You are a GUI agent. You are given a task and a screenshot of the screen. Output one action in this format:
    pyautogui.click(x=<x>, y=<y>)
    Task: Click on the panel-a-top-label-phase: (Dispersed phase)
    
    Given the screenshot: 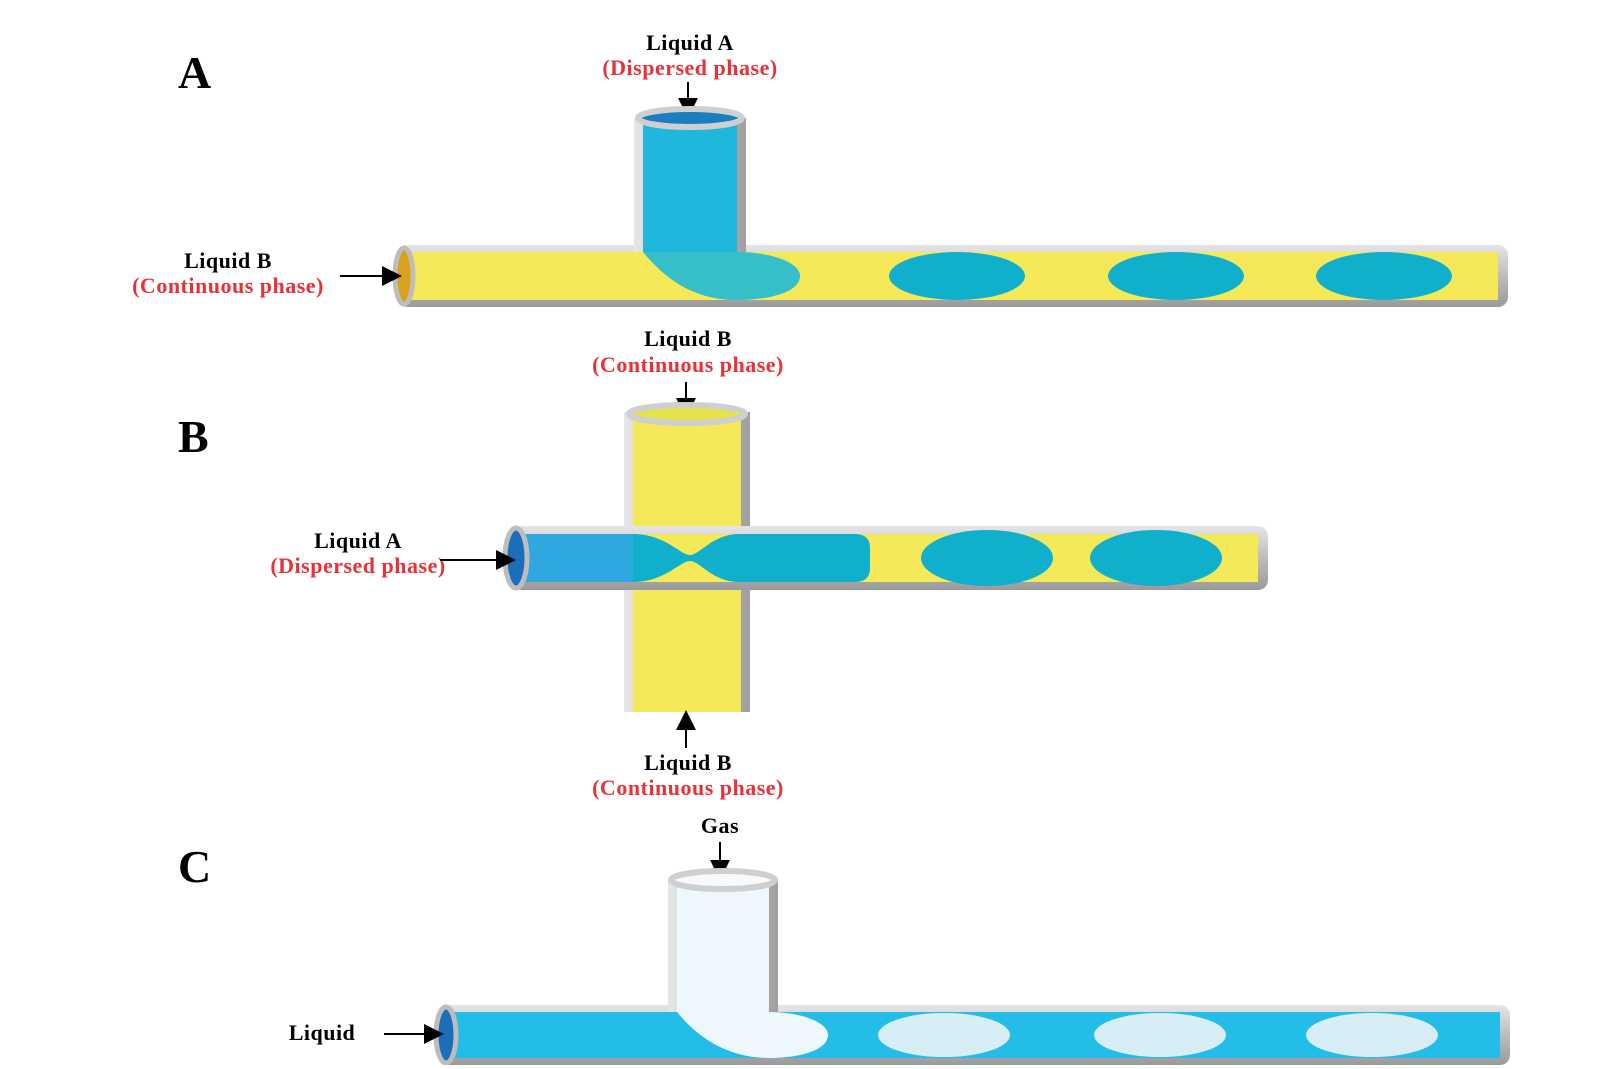 What is the action you would take?
    pyautogui.click(x=689, y=67)
    